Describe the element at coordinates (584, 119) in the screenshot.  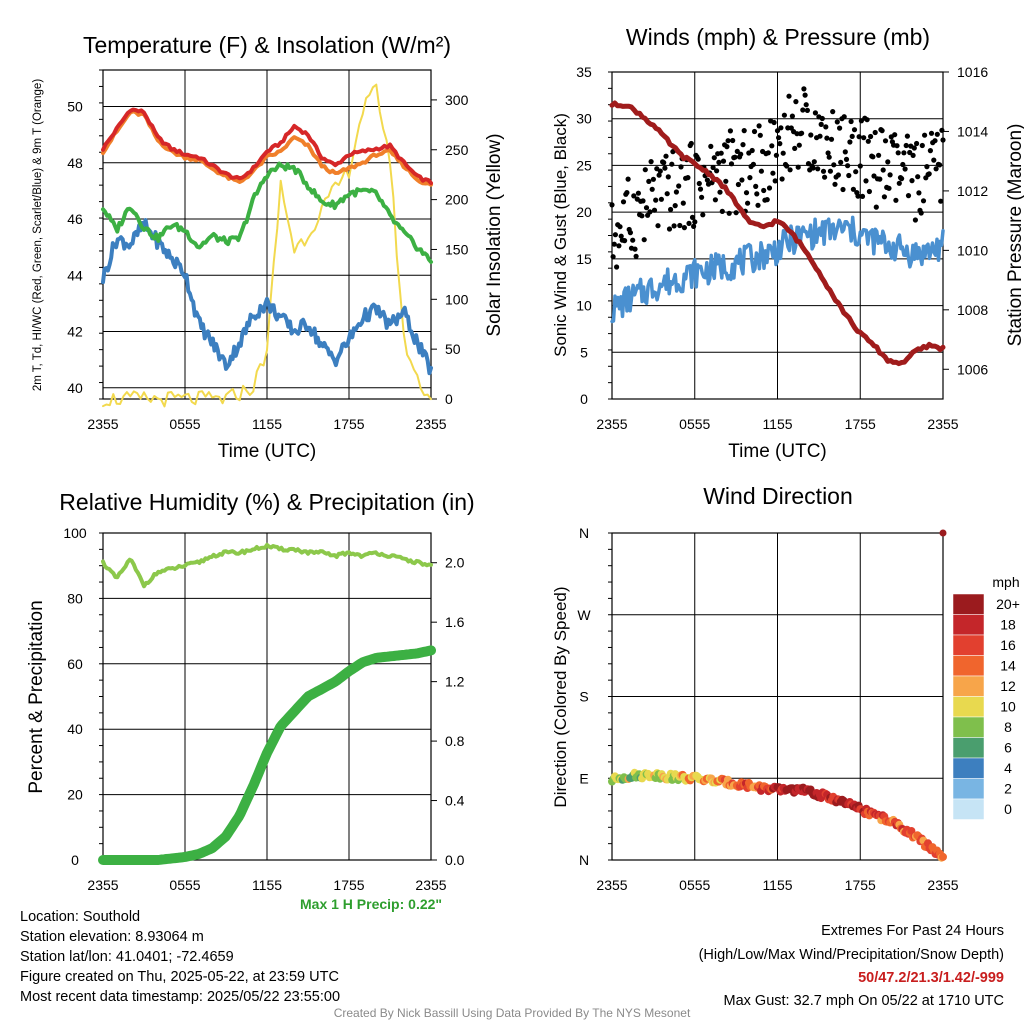
I see `y-tick-label: 30` at that location.